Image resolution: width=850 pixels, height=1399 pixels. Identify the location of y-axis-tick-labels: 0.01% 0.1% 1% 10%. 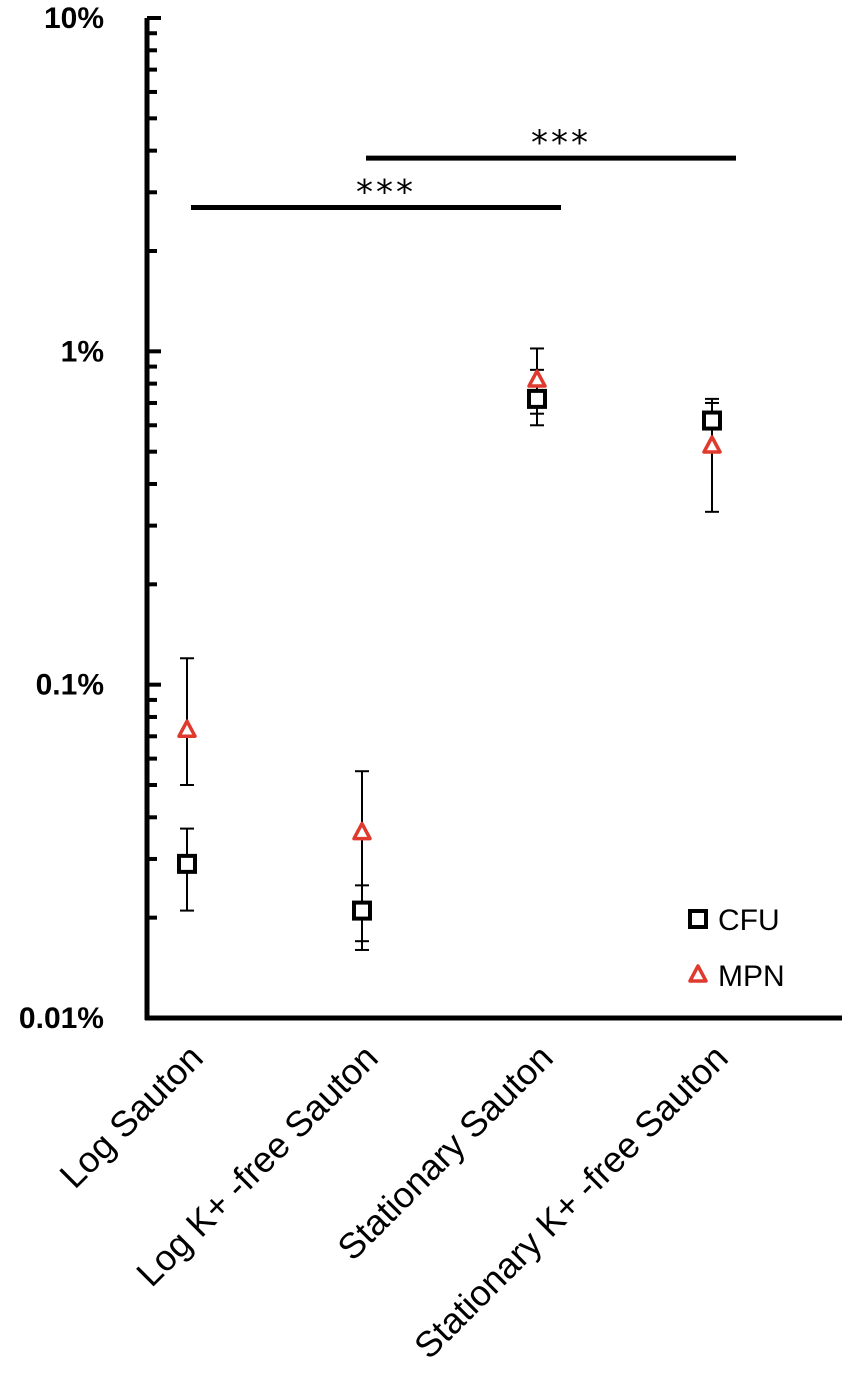
(61, 518).